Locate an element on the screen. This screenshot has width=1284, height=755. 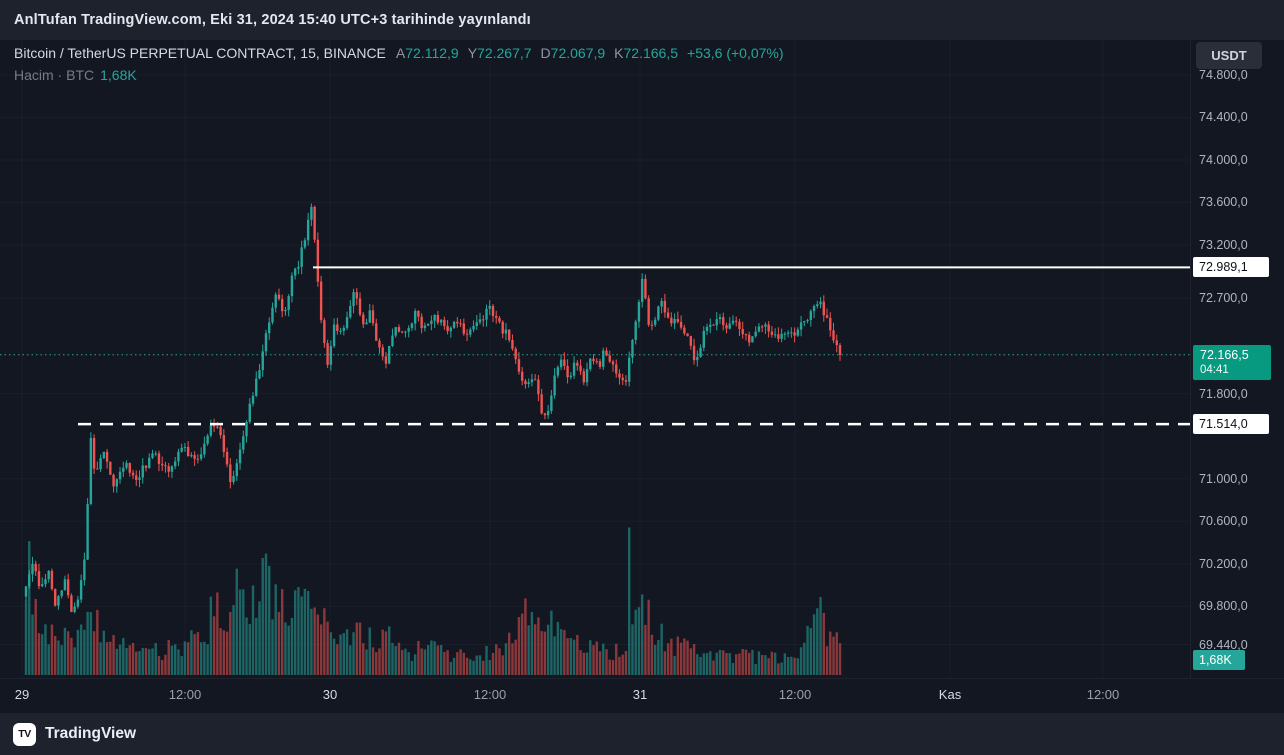
price-line-label-lower: 71.514,0 is located at coordinates (1231, 424).